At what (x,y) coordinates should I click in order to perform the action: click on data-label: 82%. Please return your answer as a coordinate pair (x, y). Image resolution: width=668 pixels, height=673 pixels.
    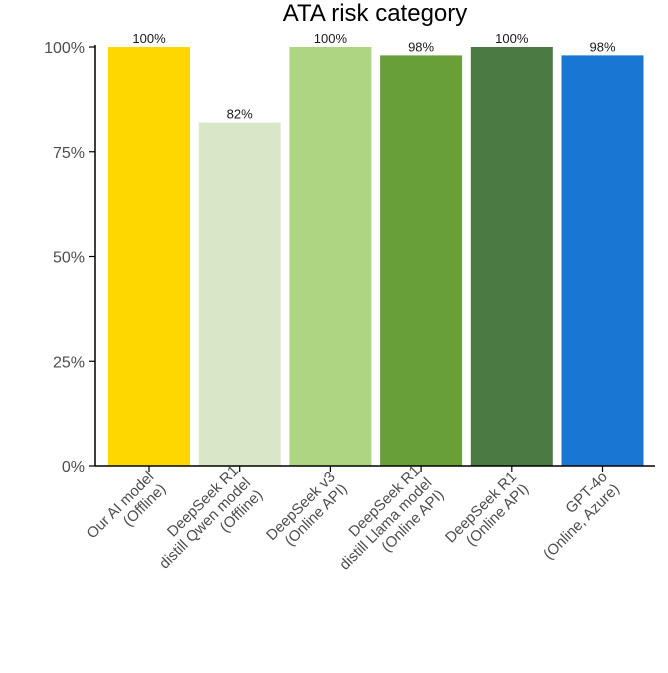
    Looking at the image, I should click on (240, 113).